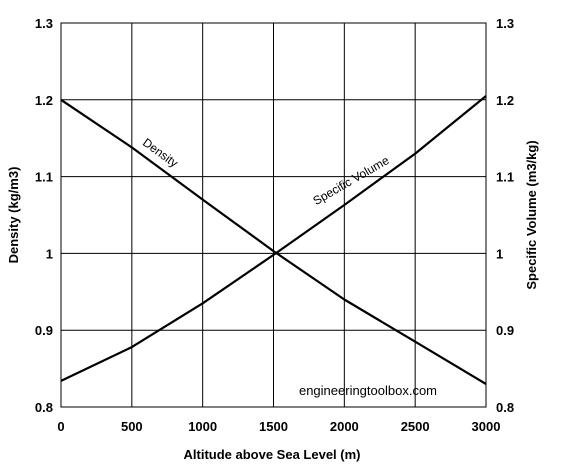 This screenshot has width=563, height=471. Describe the element at coordinates (505, 215) in the screenshot. I see `y-right-tick-labels: 0.8 0.9 1 1.1 1.2 1.3` at that location.